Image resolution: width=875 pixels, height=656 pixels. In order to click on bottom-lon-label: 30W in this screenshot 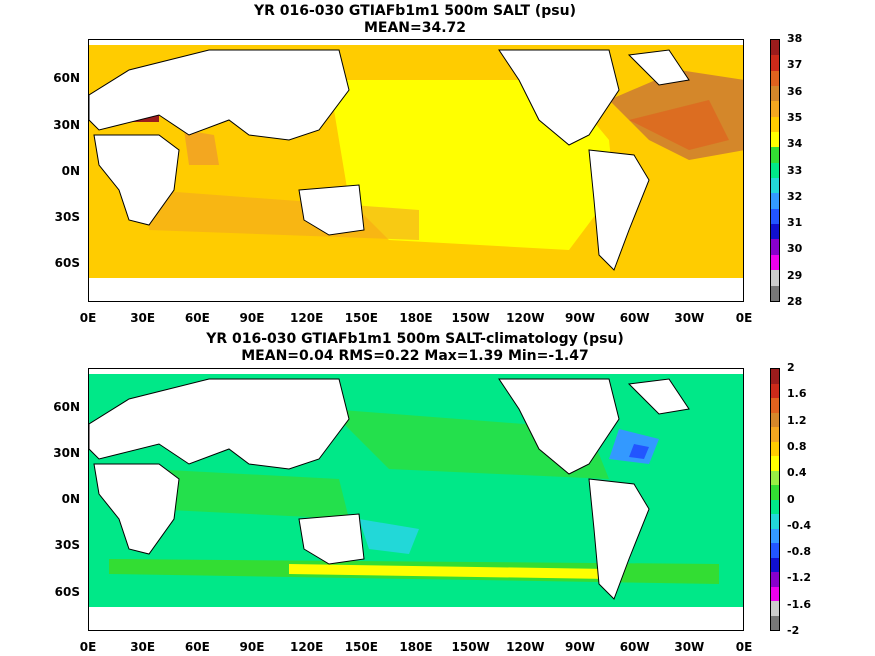, I will do `click(689, 647)`.